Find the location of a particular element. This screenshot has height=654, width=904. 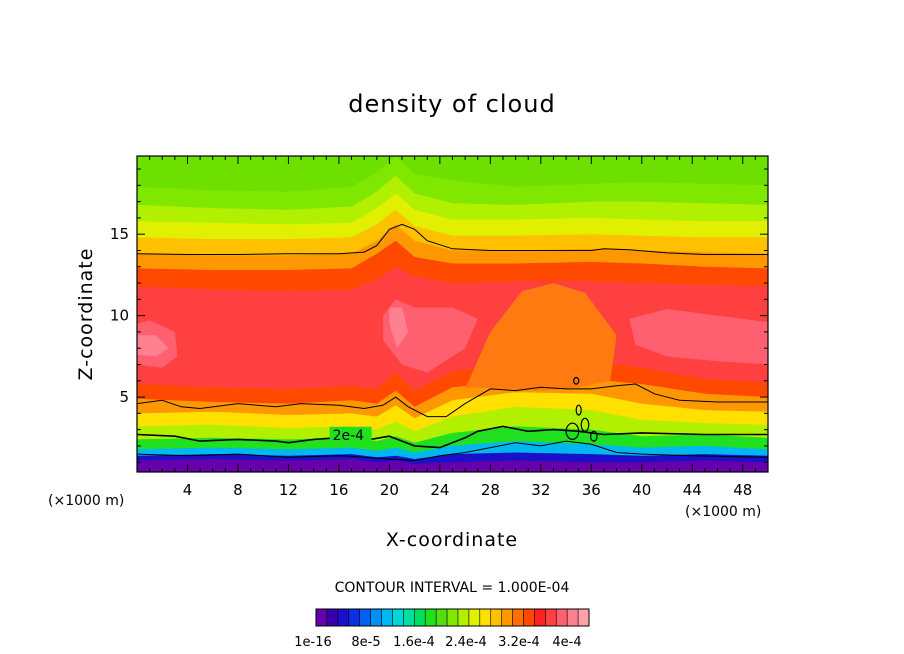

colorbar-labels: 1e-16 8e-5 1.6e-4 2.4e-4 3.2e-4 4e-4 is located at coordinates (437, 642).